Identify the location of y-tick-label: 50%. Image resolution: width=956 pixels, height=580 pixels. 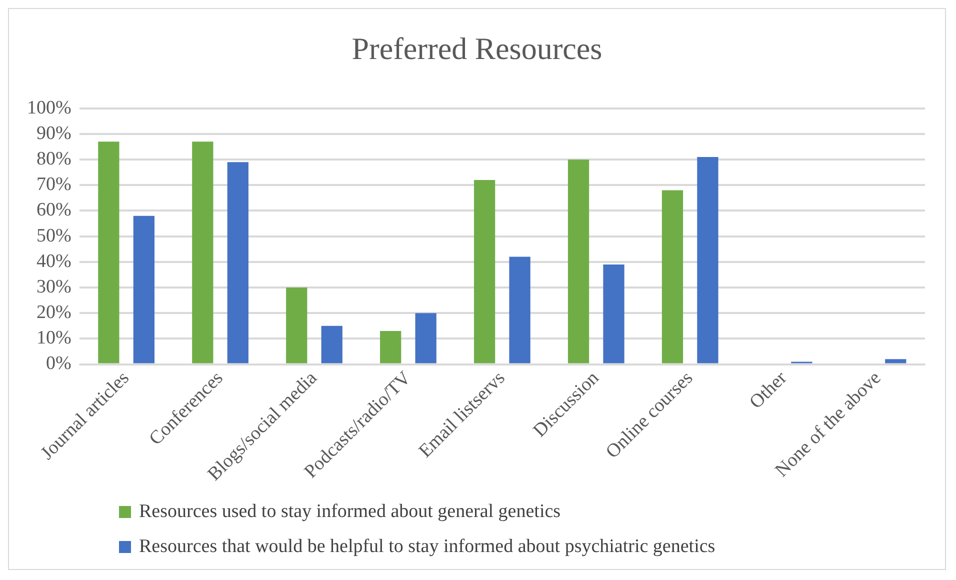
(54, 235).